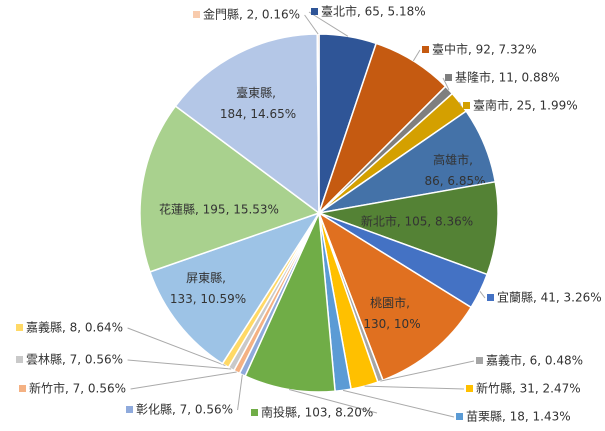 Image resolution: width=605 pixels, height=431 pixels. What do you see at coordinates (518, 417) in the screenshot?
I see `data-label: 苗栗縣, 18, 1.43%` at bounding box center [518, 417].